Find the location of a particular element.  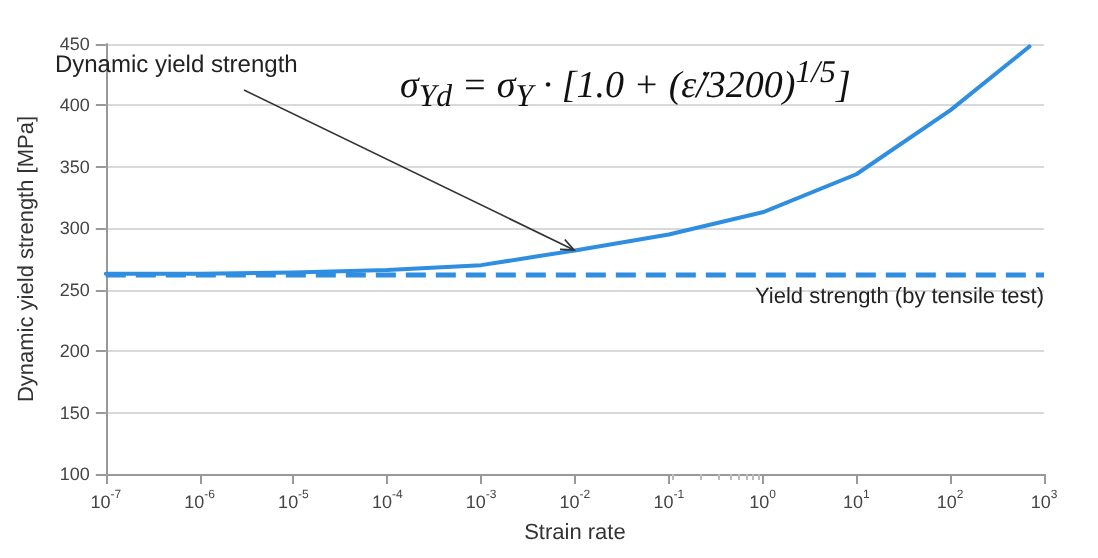

y-tick-label: 150 is located at coordinates (74, 412).